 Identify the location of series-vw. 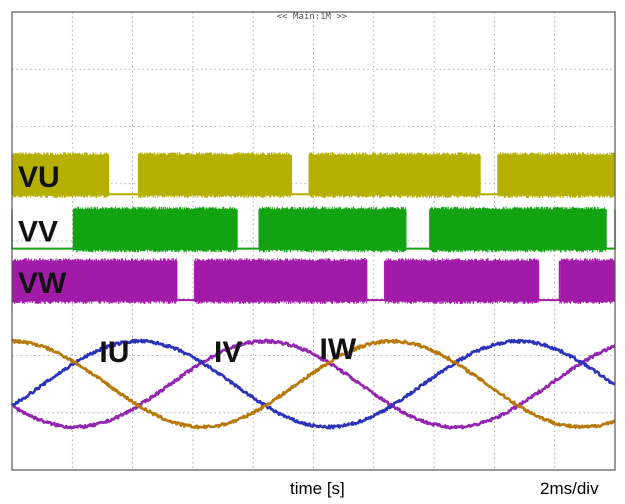
(313, 281).